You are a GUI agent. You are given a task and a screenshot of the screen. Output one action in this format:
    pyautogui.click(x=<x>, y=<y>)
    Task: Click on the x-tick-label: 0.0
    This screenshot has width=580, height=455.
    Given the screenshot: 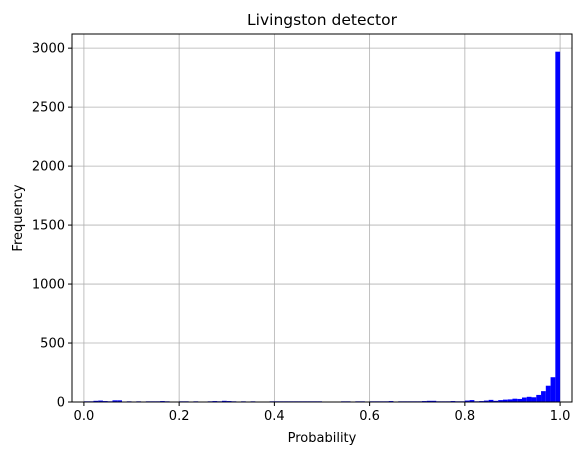 What is the action you would take?
    pyautogui.click(x=84, y=416)
    